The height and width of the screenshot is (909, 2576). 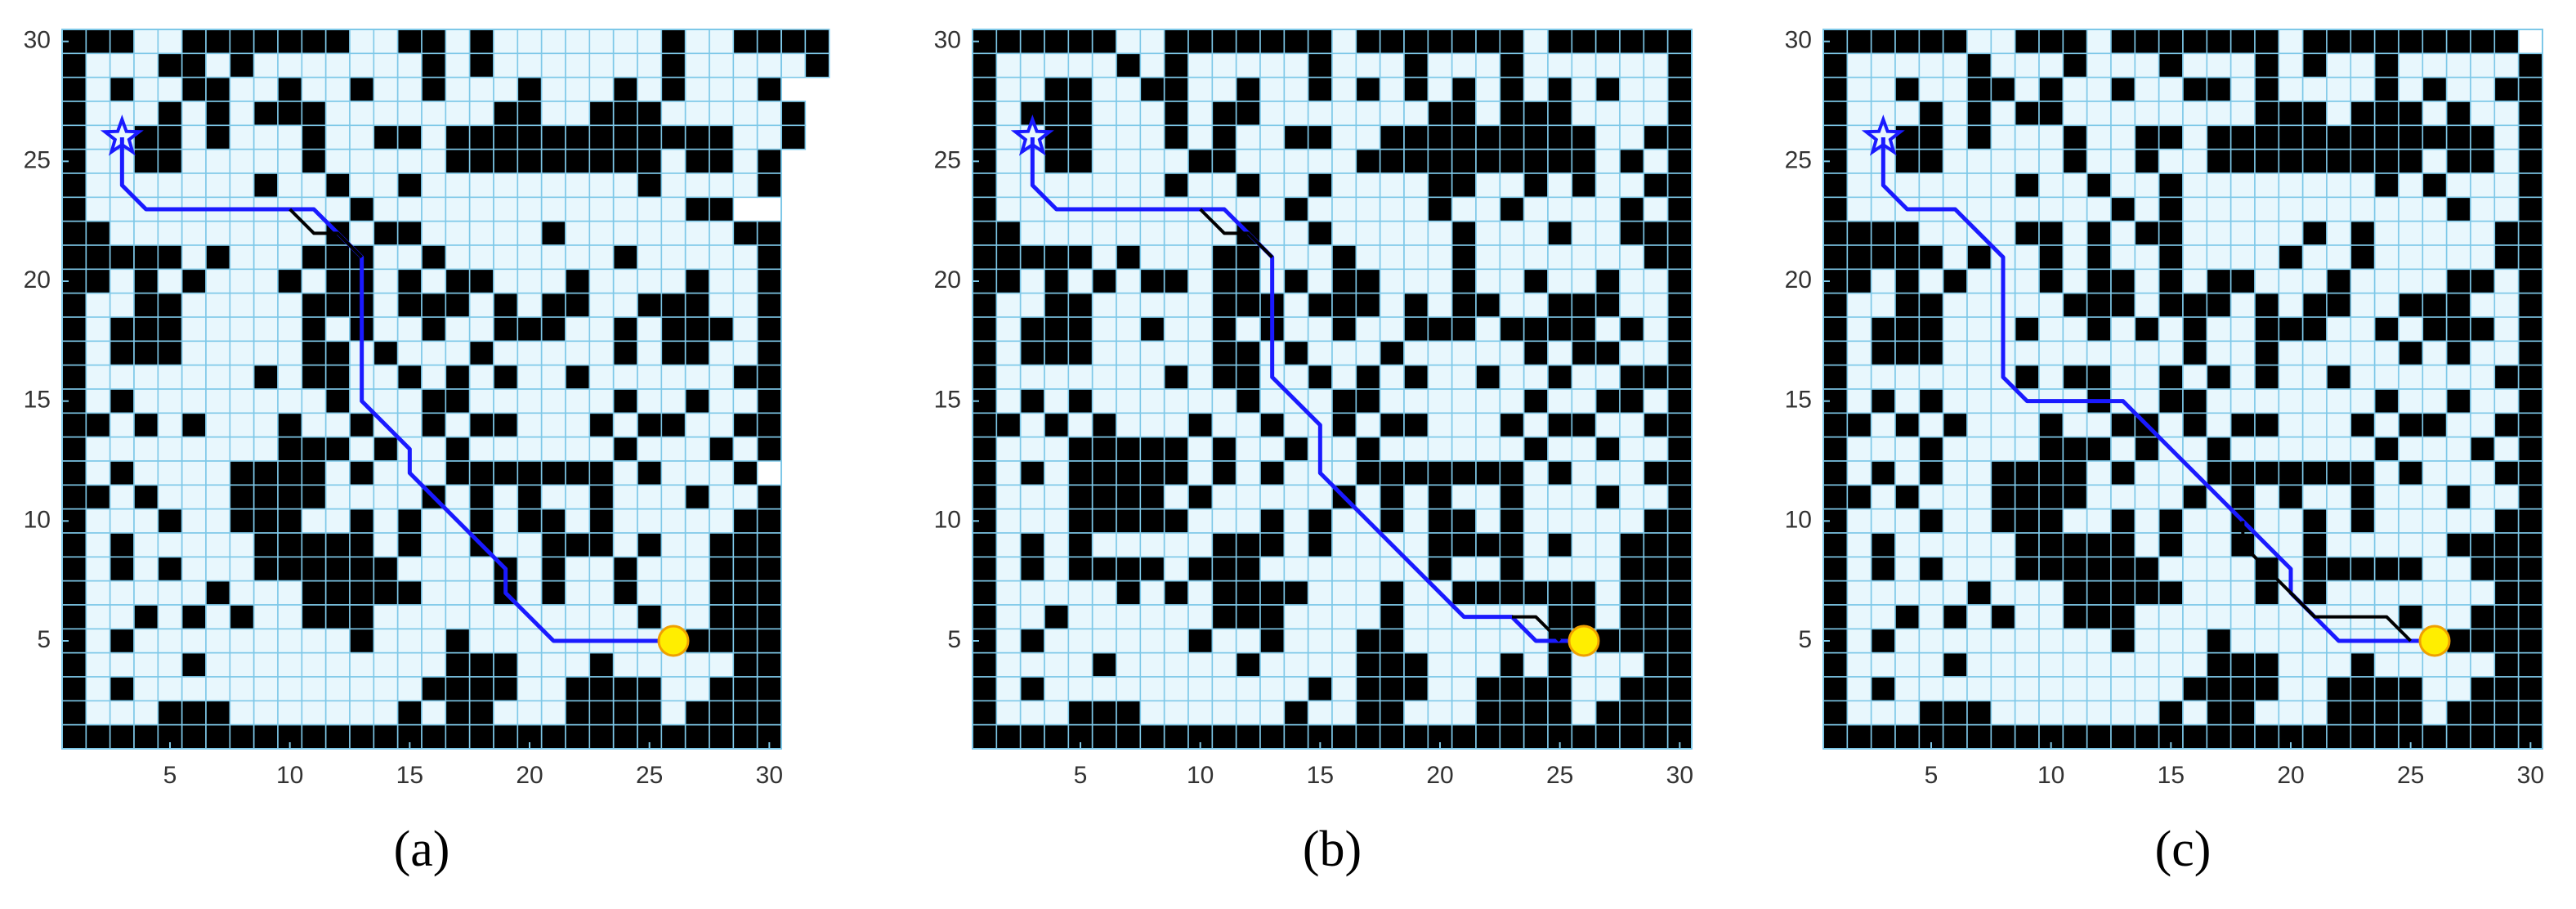 I want to click on y-tick-label: 30, so click(x=37, y=41).